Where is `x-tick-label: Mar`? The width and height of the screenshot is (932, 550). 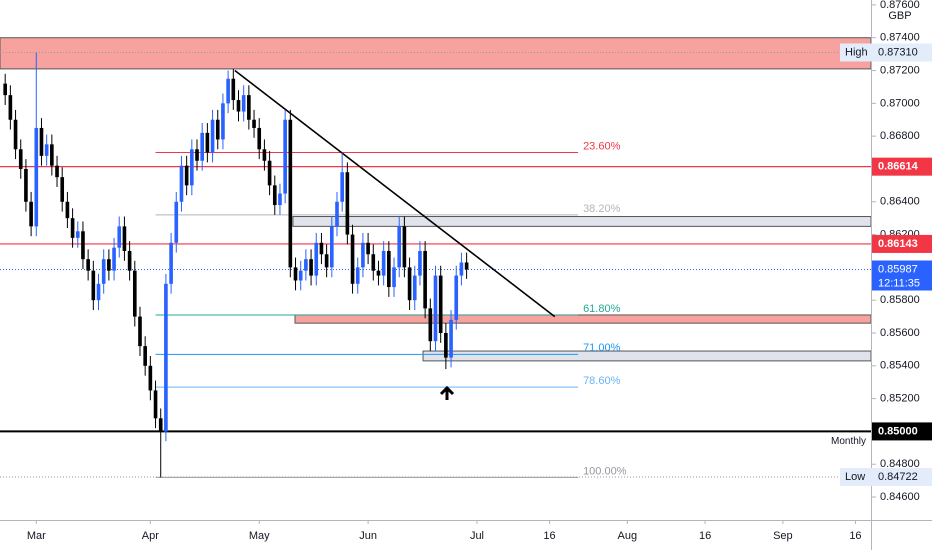 x-tick-label: Mar is located at coordinates (36, 536).